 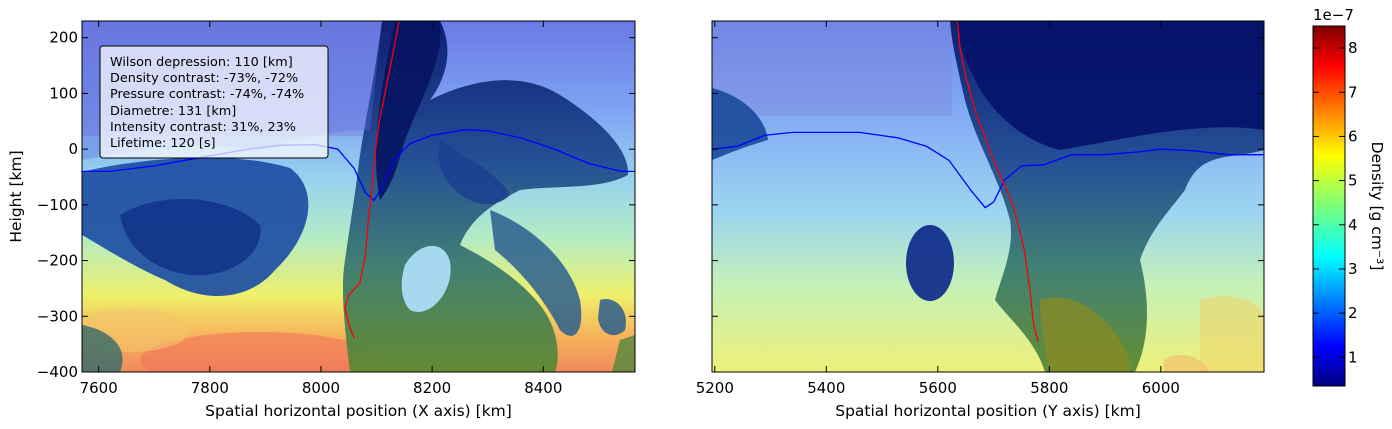 I want to click on left-y-tick-label: 200, so click(x=63, y=38).